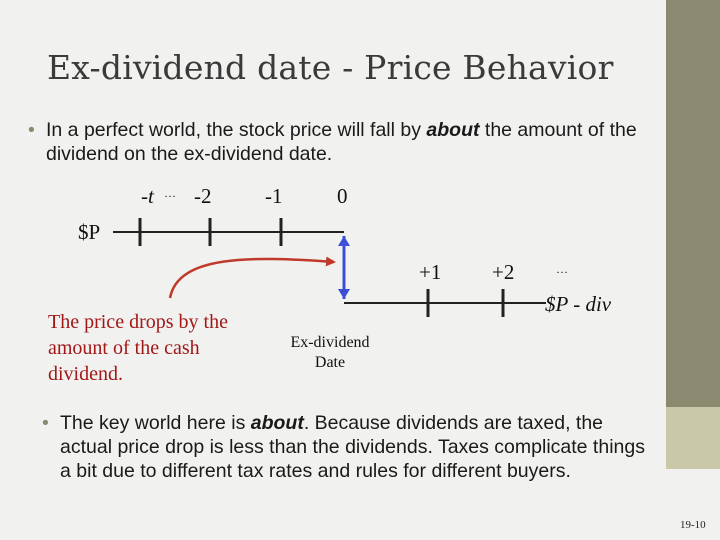  What do you see at coordinates (503, 272) in the screenshot?
I see `label-plus2: +2` at bounding box center [503, 272].